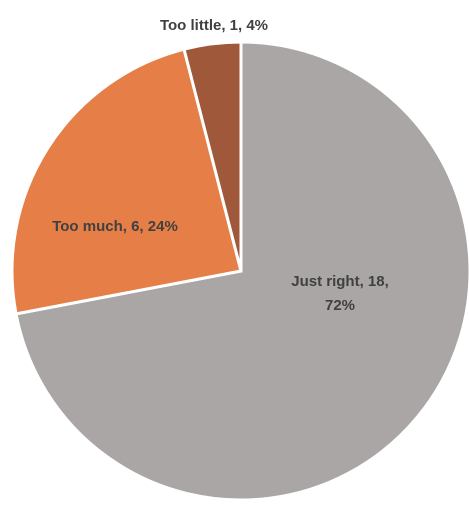 This screenshot has height=506, width=469. I want to click on data-label-too-little: Too little, 1, 4%, so click(214, 25).